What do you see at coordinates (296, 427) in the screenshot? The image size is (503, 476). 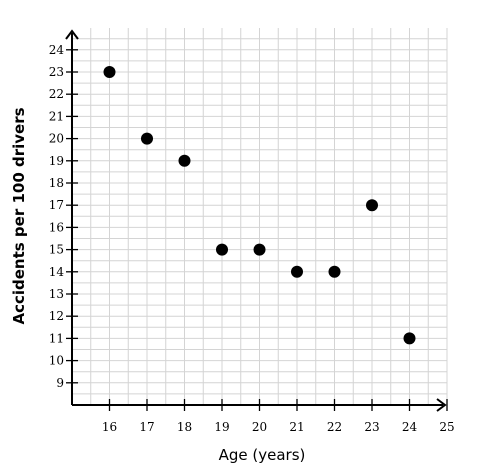 I see `x-tick-label: 21` at bounding box center [296, 427].